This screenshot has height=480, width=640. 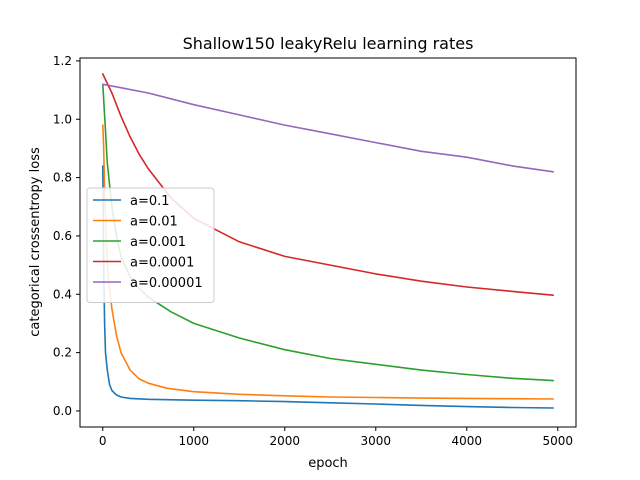 I want to click on legend-label: a=0.00001, so click(x=166, y=283).